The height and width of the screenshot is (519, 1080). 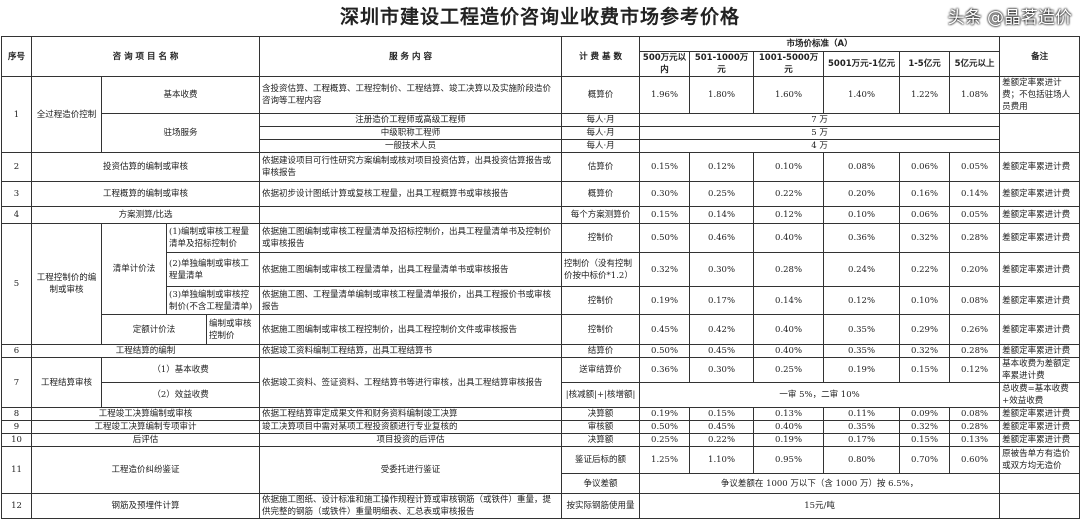 I want to click on rate-value: 1.08%, so click(x=975, y=95).